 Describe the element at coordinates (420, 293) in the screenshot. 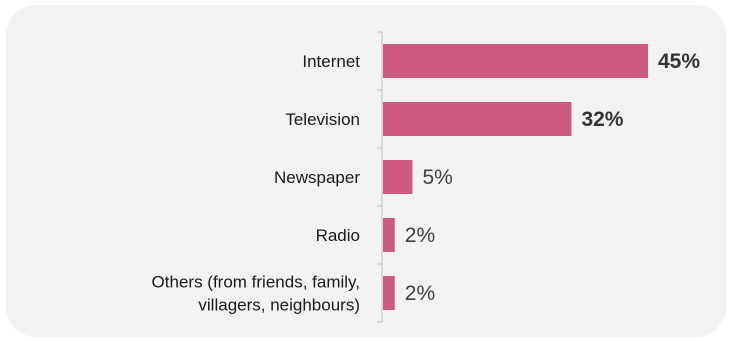

I see `data-label-4: 2%` at that location.